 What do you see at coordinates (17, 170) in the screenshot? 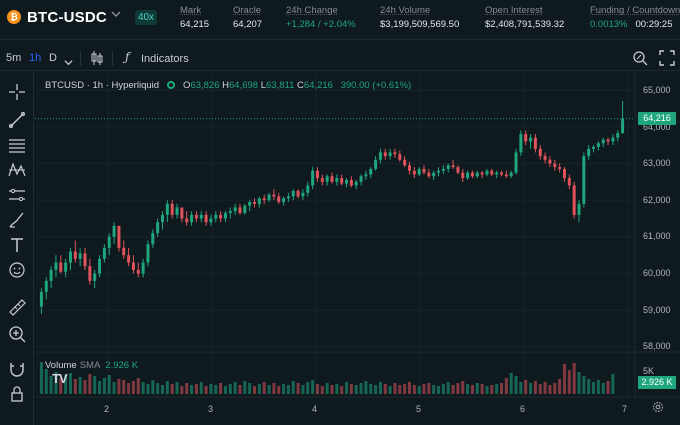
I see `pattern-icon` at bounding box center [17, 170].